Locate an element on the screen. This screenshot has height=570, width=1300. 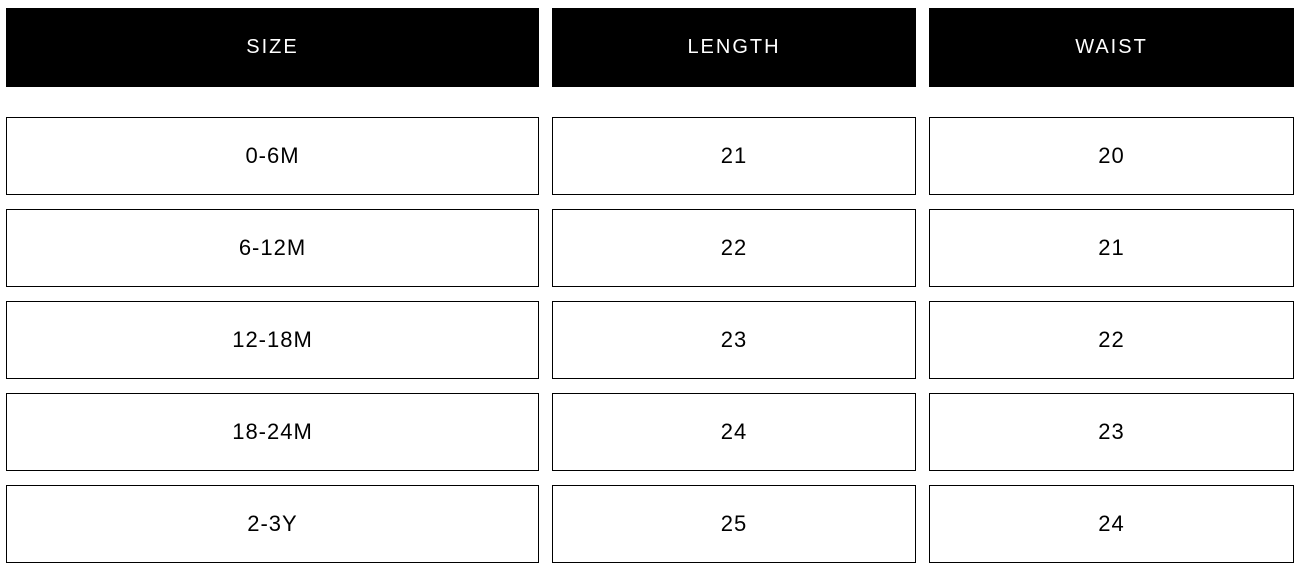
cell-length: 21 is located at coordinates (734, 156).